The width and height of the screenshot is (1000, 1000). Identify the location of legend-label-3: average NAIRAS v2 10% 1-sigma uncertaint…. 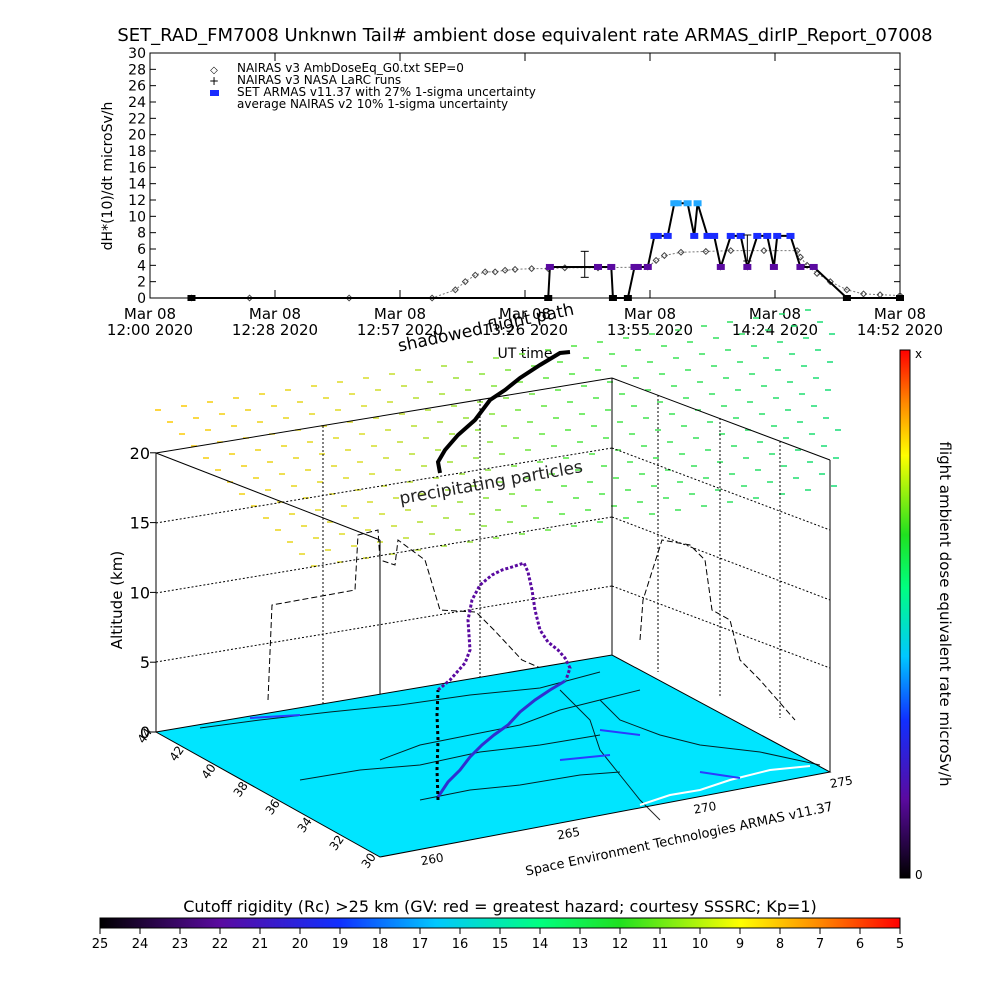
(372, 104).